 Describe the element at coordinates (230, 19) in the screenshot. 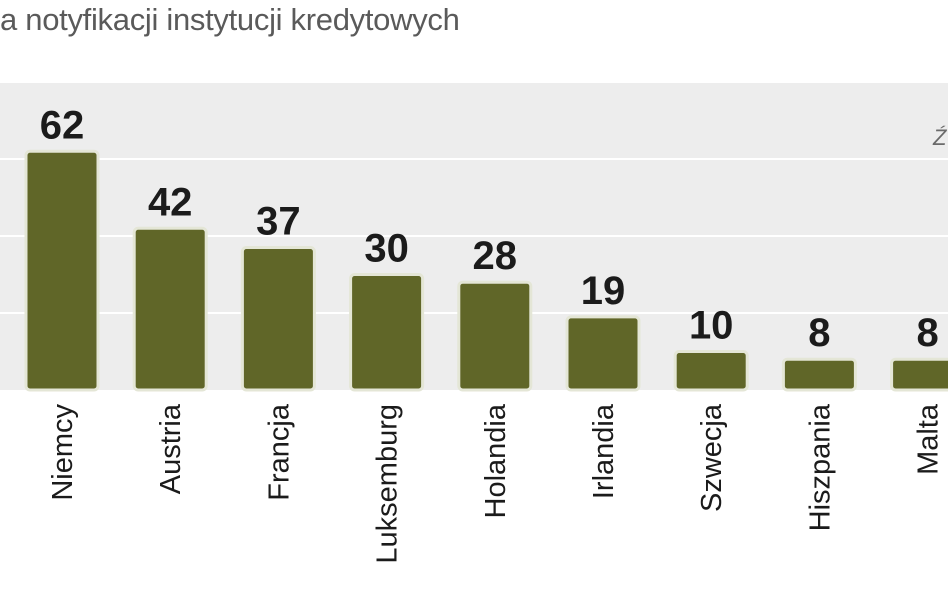

I see `chart-title: a notyfikacji instytucji kredytowych` at that location.